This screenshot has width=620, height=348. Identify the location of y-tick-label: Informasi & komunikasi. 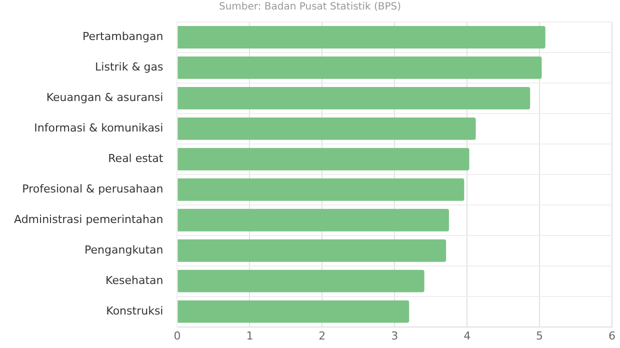
(99, 128).